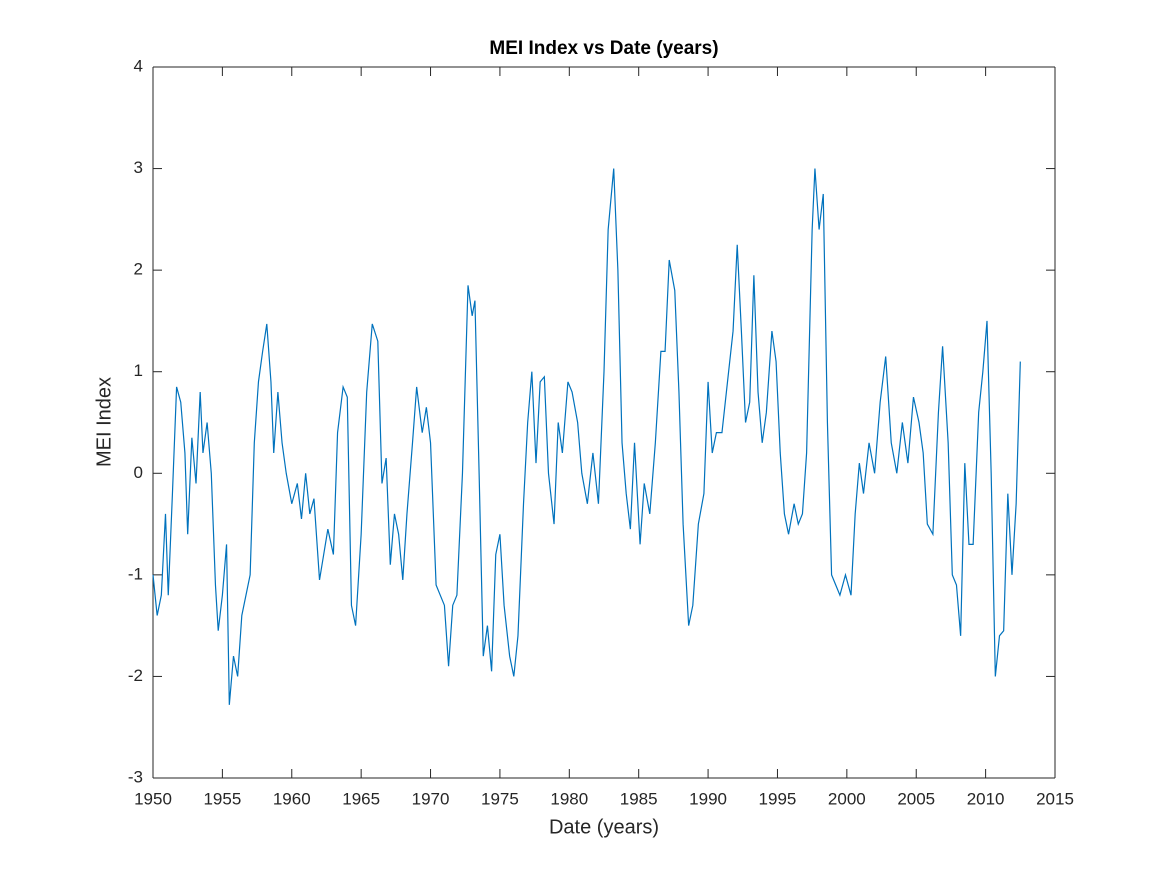 This screenshot has width=1167, height=875. Describe the element at coordinates (138, 167) in the screenshot. I see `y-tick-label: 3` at that location.